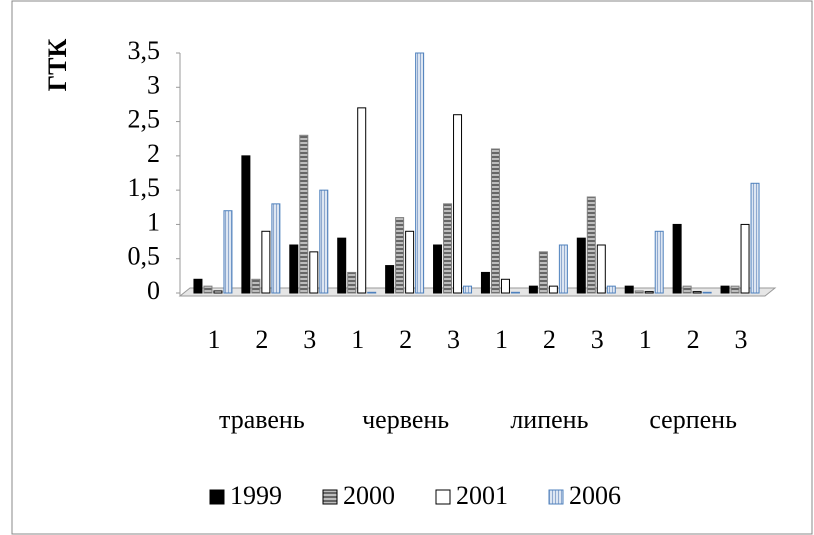  I want to click on legend-label: 2000, so click(369, 495).